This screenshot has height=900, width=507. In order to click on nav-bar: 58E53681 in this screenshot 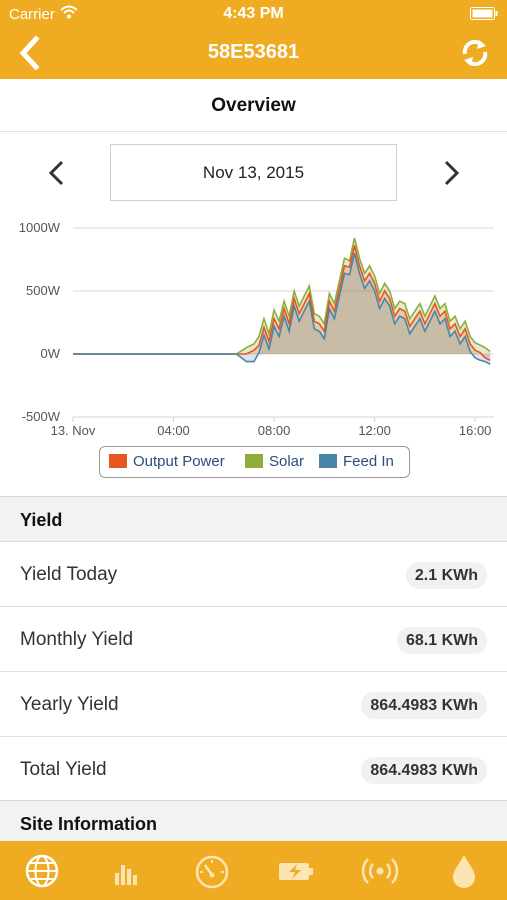, I will do `click(253, 53)`.